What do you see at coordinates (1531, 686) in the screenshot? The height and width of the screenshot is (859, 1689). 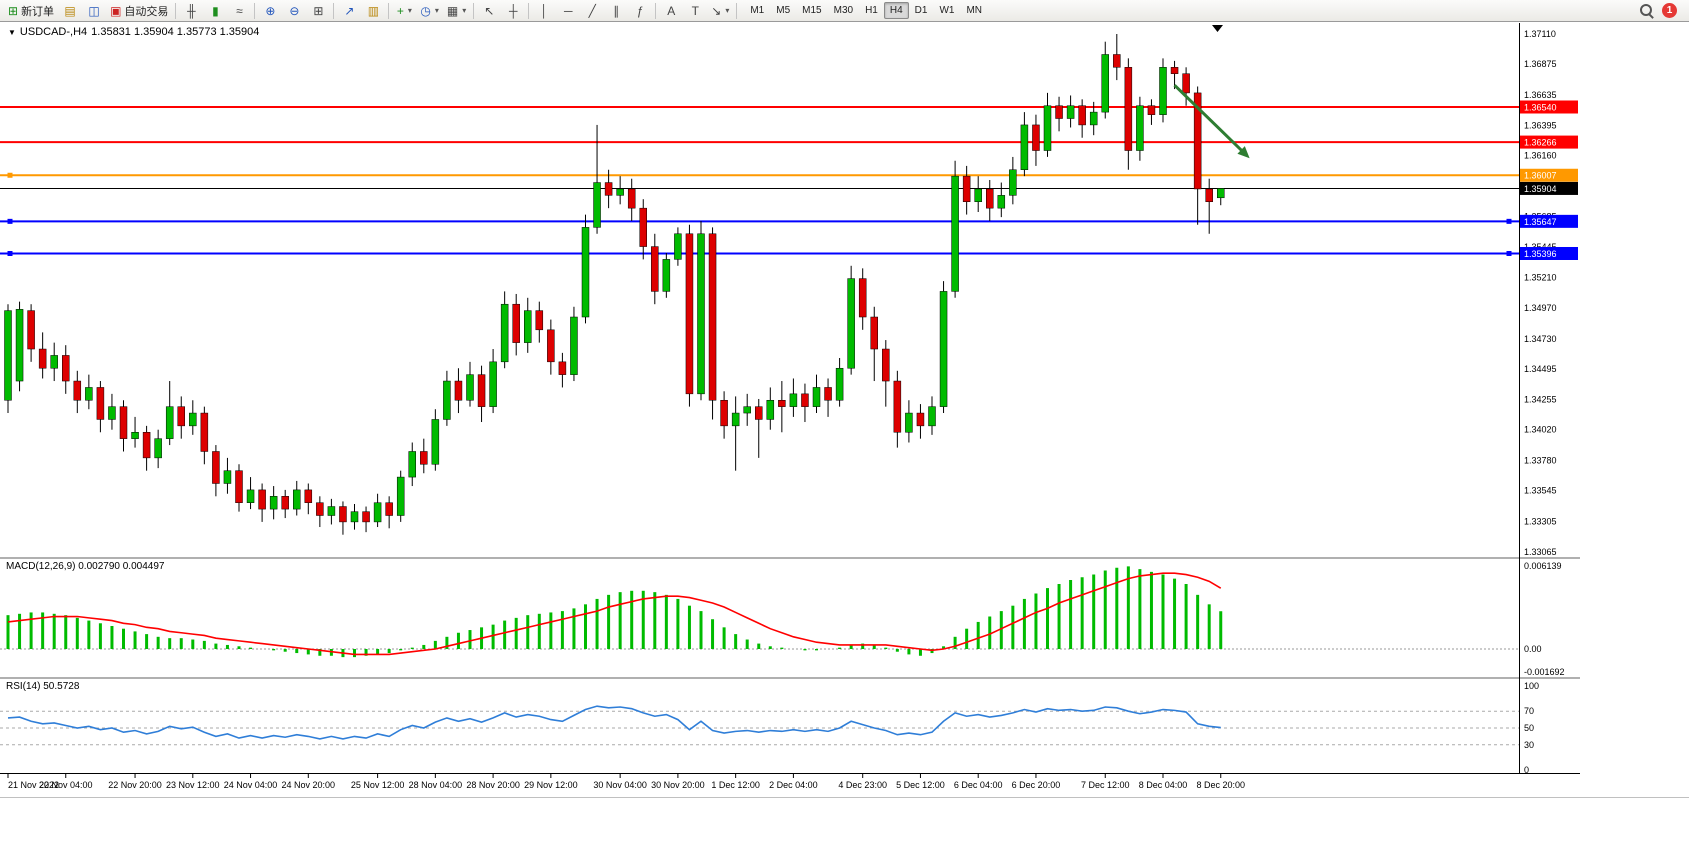 I see `rsi-axis-label: 100` at bounding box center [1531, 686].